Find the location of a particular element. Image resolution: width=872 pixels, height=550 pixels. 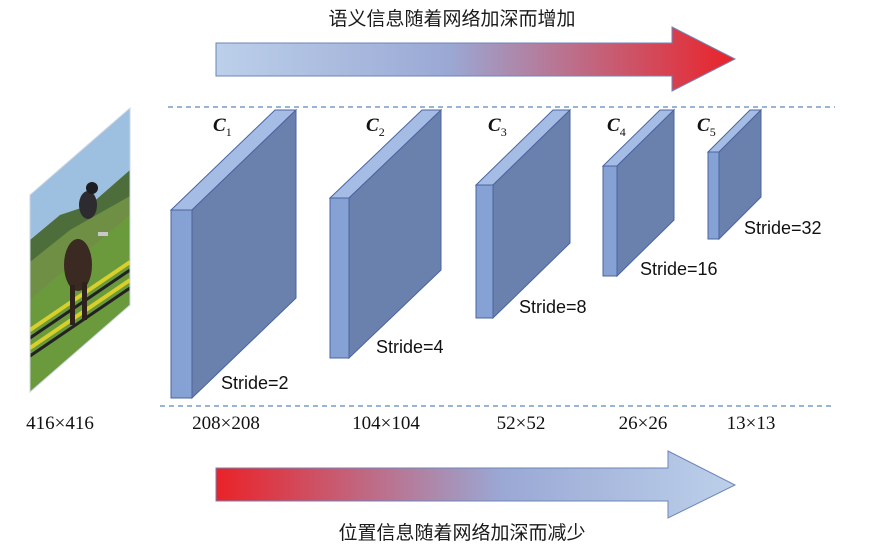

stage-label-c5: C5 is located at coordinates (706, 127).